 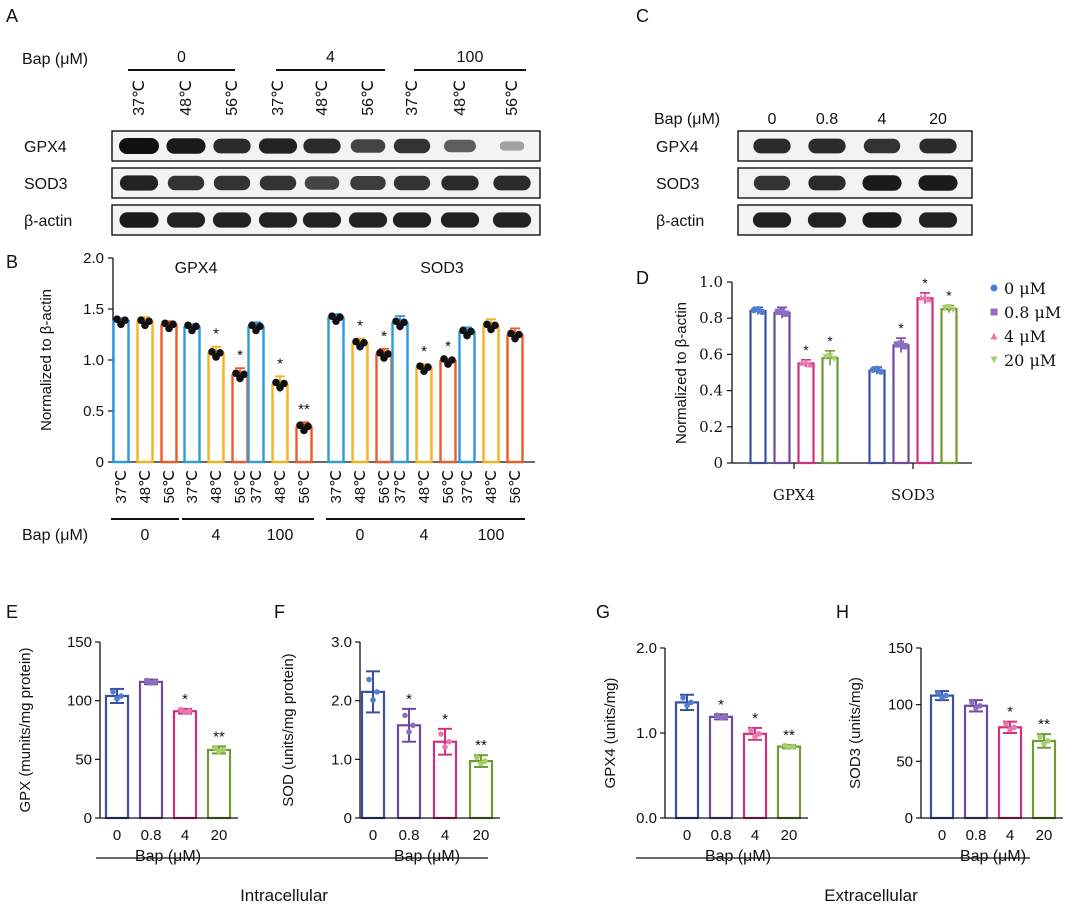 What do you see at coordinates (93, 309) in the screenshot?
I see `y-tick-label: 1.5` at bounding box center [93, 309].